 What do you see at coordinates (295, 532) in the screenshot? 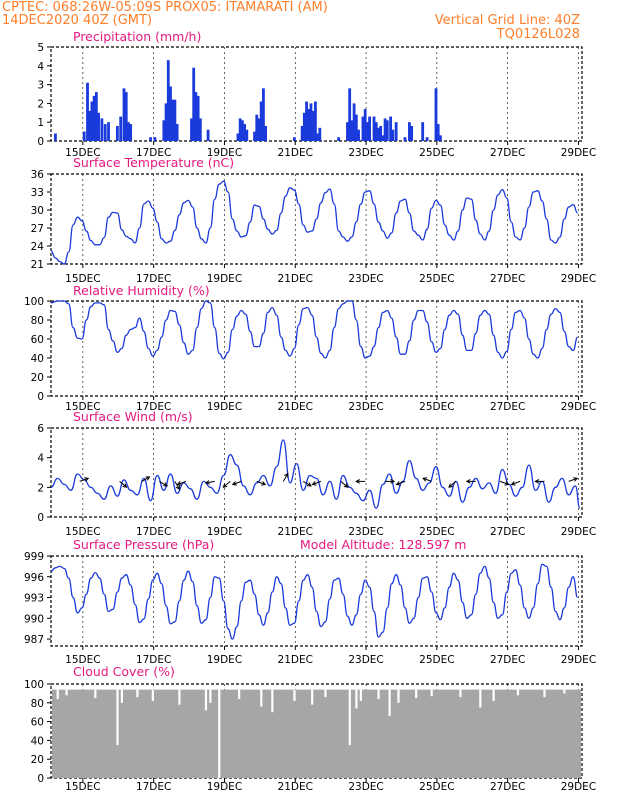
I see `x-tick-label: 21DEC` at bounding box center [295, 532].